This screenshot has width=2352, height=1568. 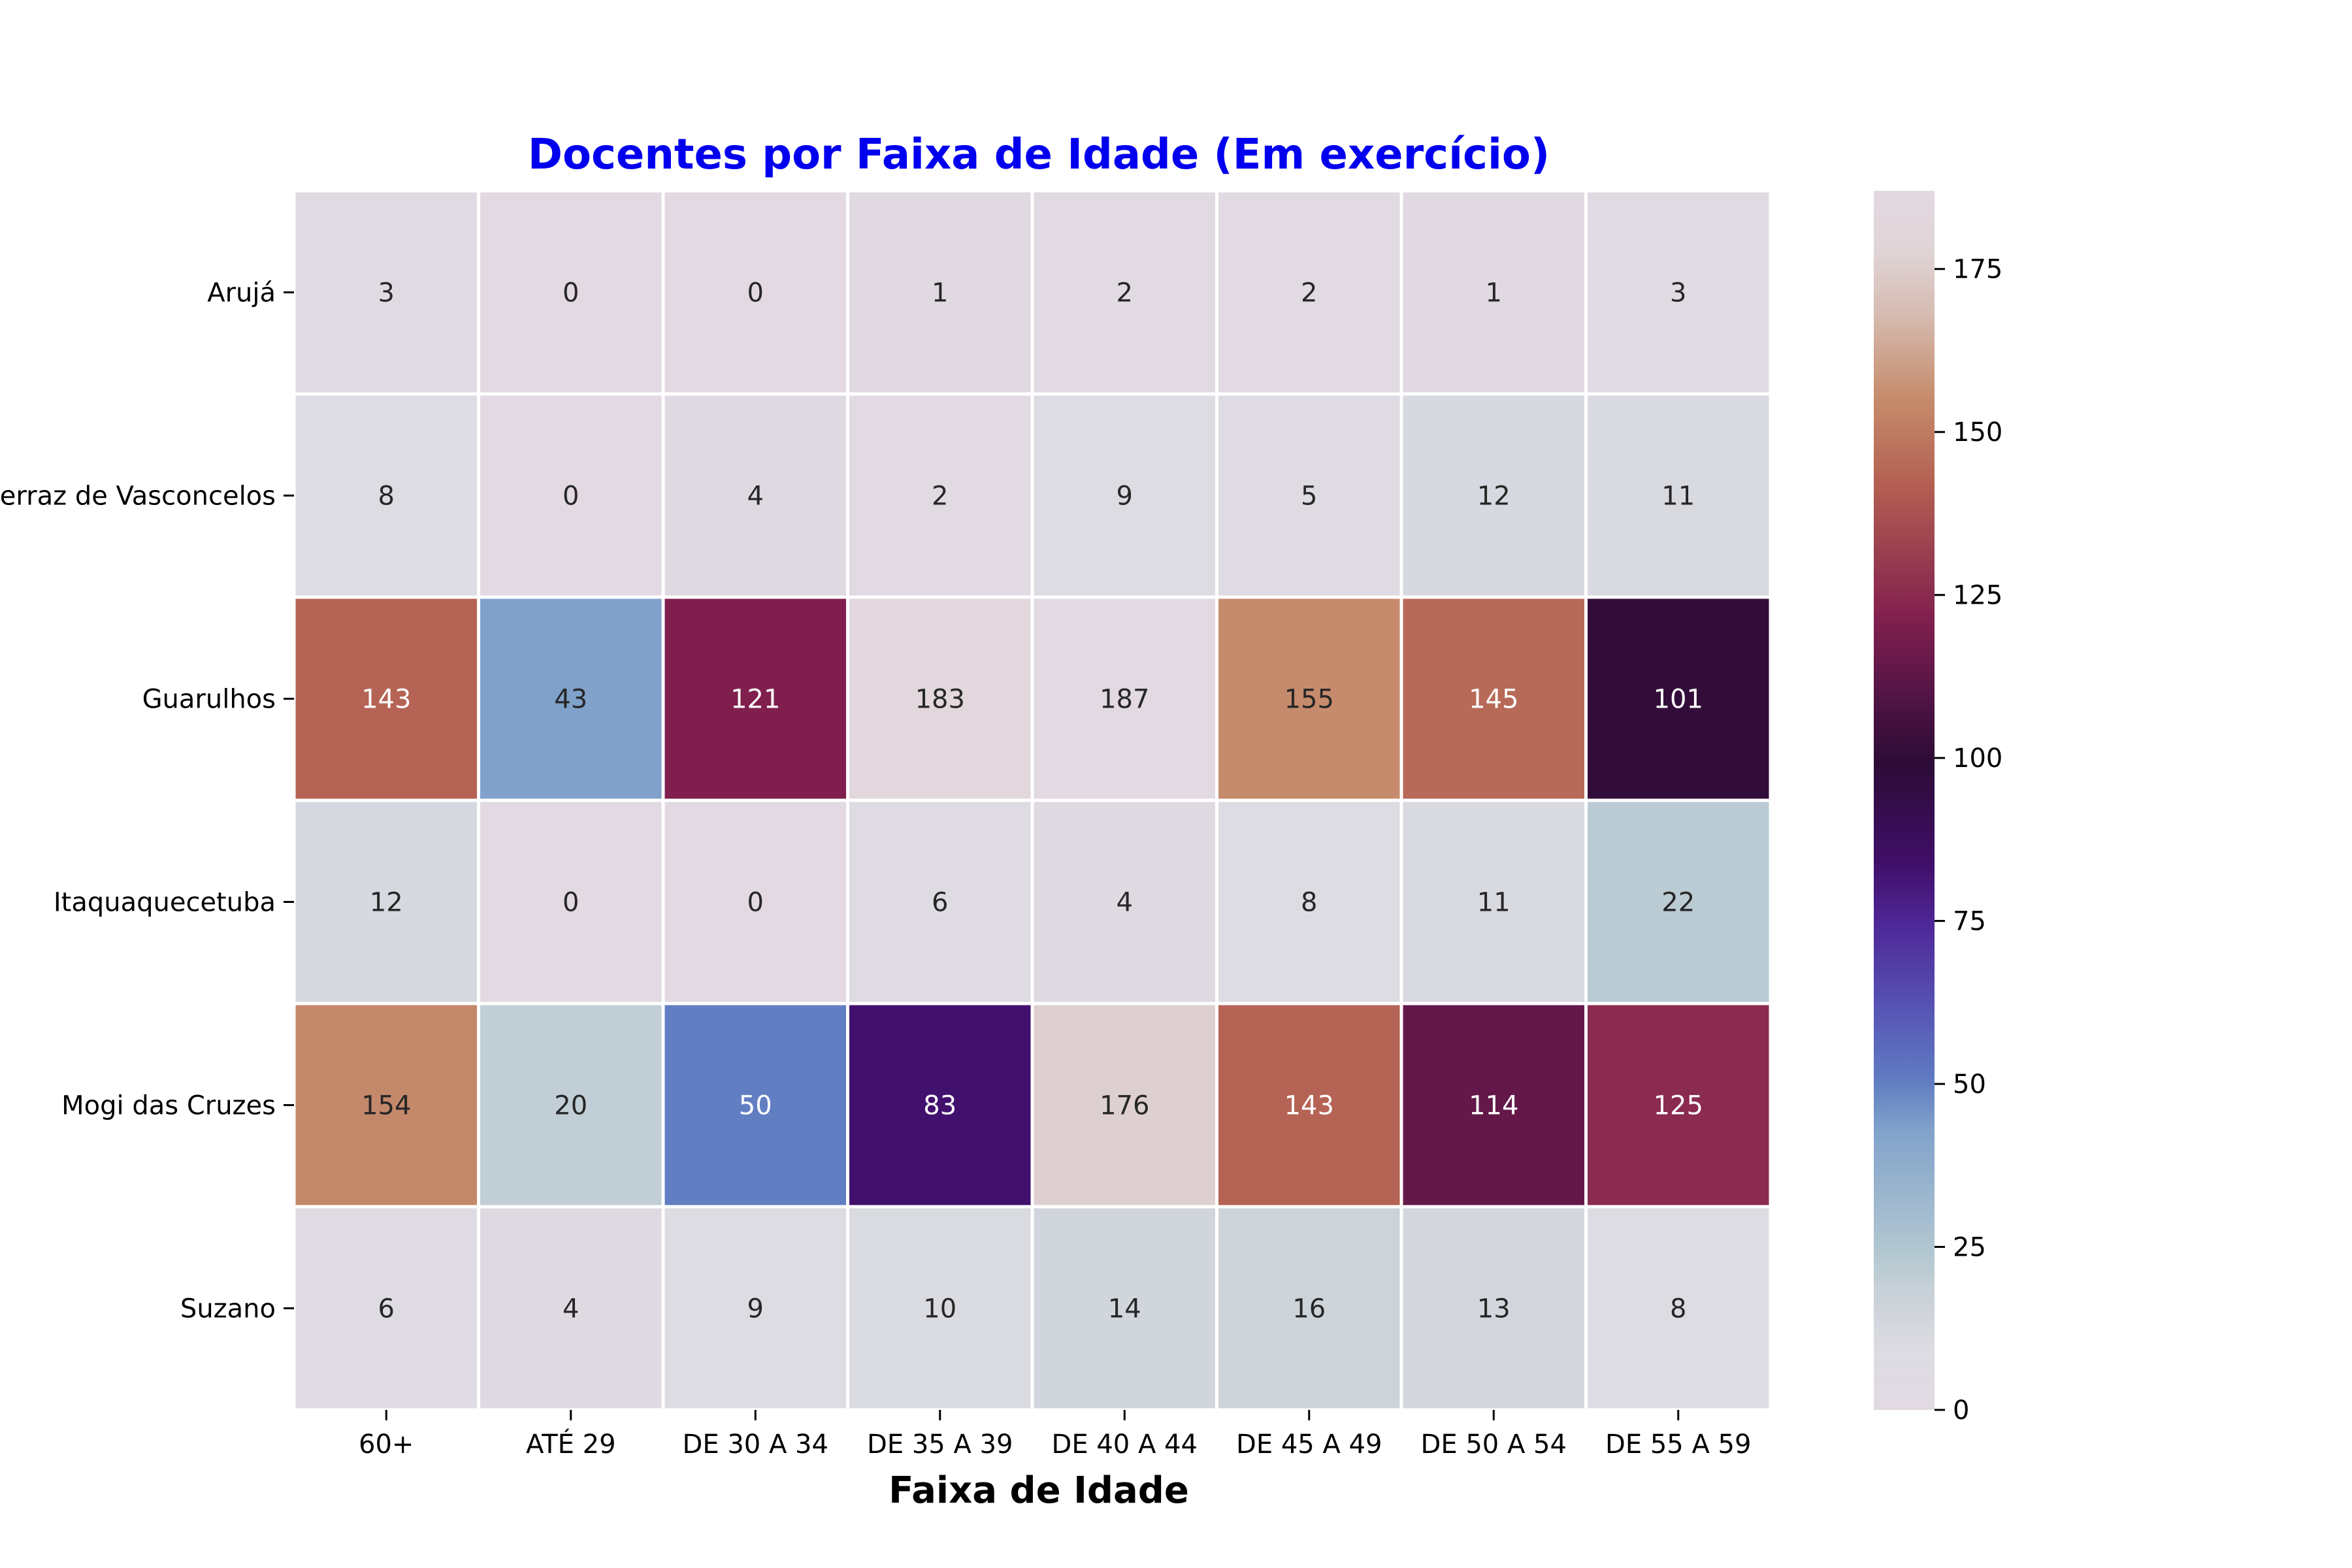 What do you see at coordinates (1977, 596) in the screenshot?
I see `colorbar-tick-label: 125` at bounding box center [1977, 596].